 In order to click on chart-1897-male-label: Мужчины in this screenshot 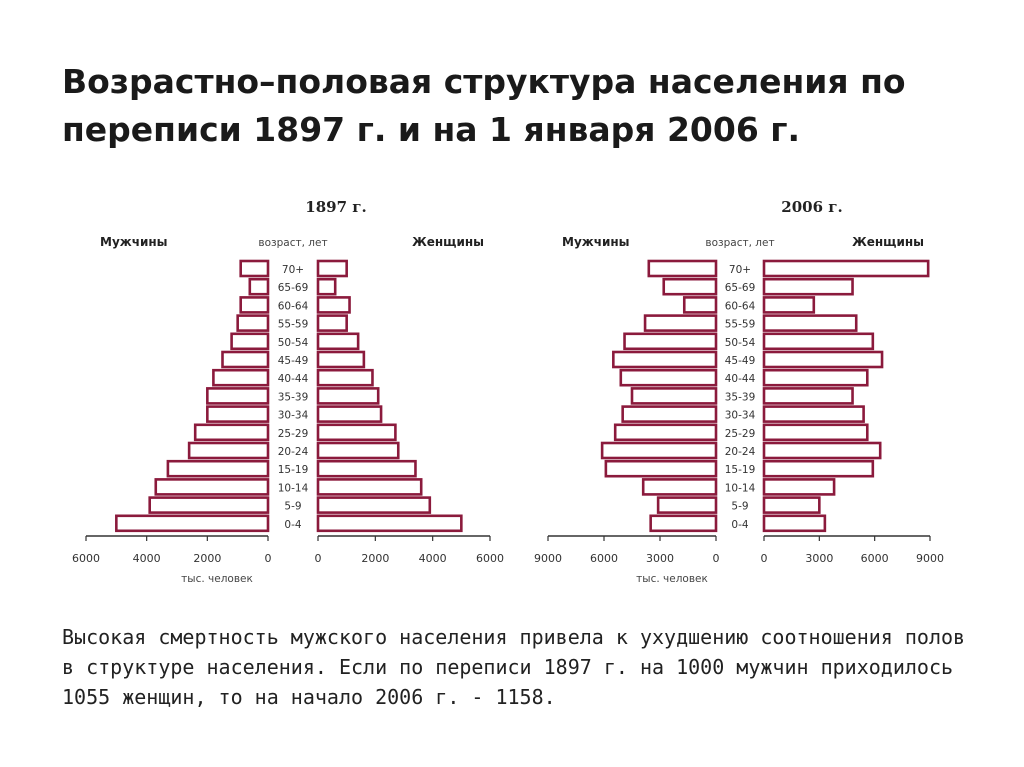, I will do `click(134, 242)`.